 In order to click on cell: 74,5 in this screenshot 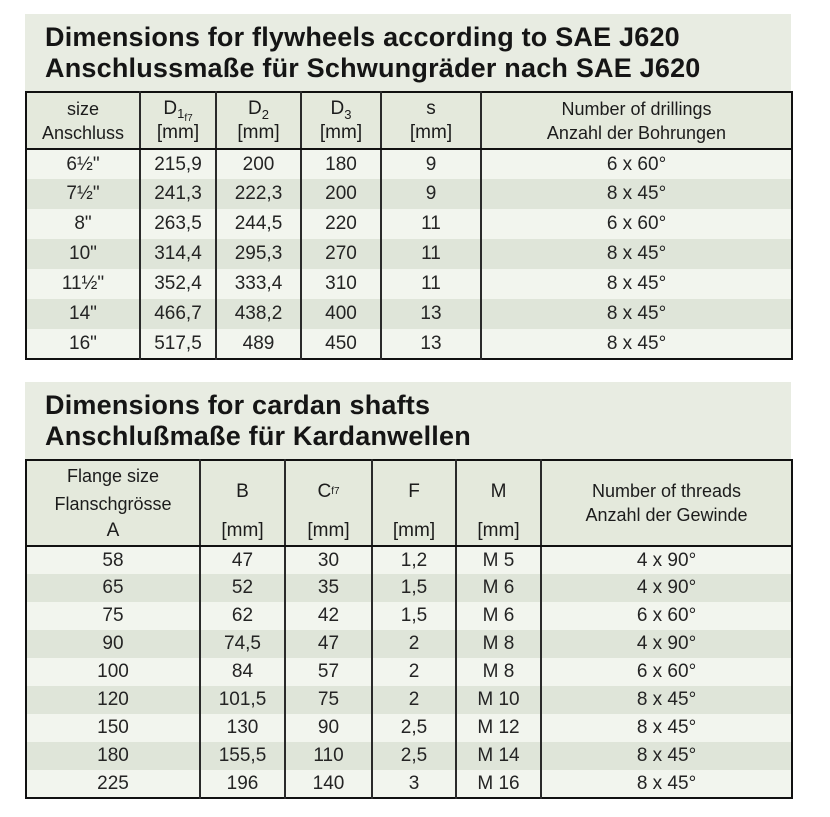, I will do `click(242, 644)`.